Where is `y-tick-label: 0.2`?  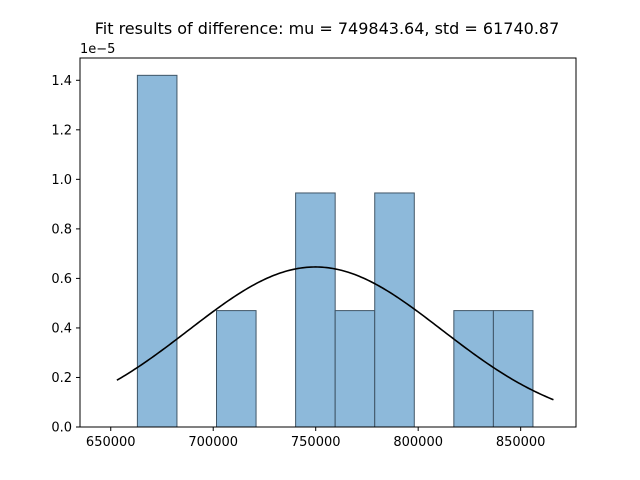 y-tick-label: 0.2 is located at coordinates (61, 378).